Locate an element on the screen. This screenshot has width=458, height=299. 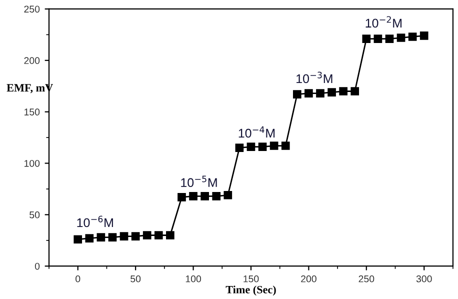
annotation: 10$^{−4}$M is located at coordinates (256, 132).